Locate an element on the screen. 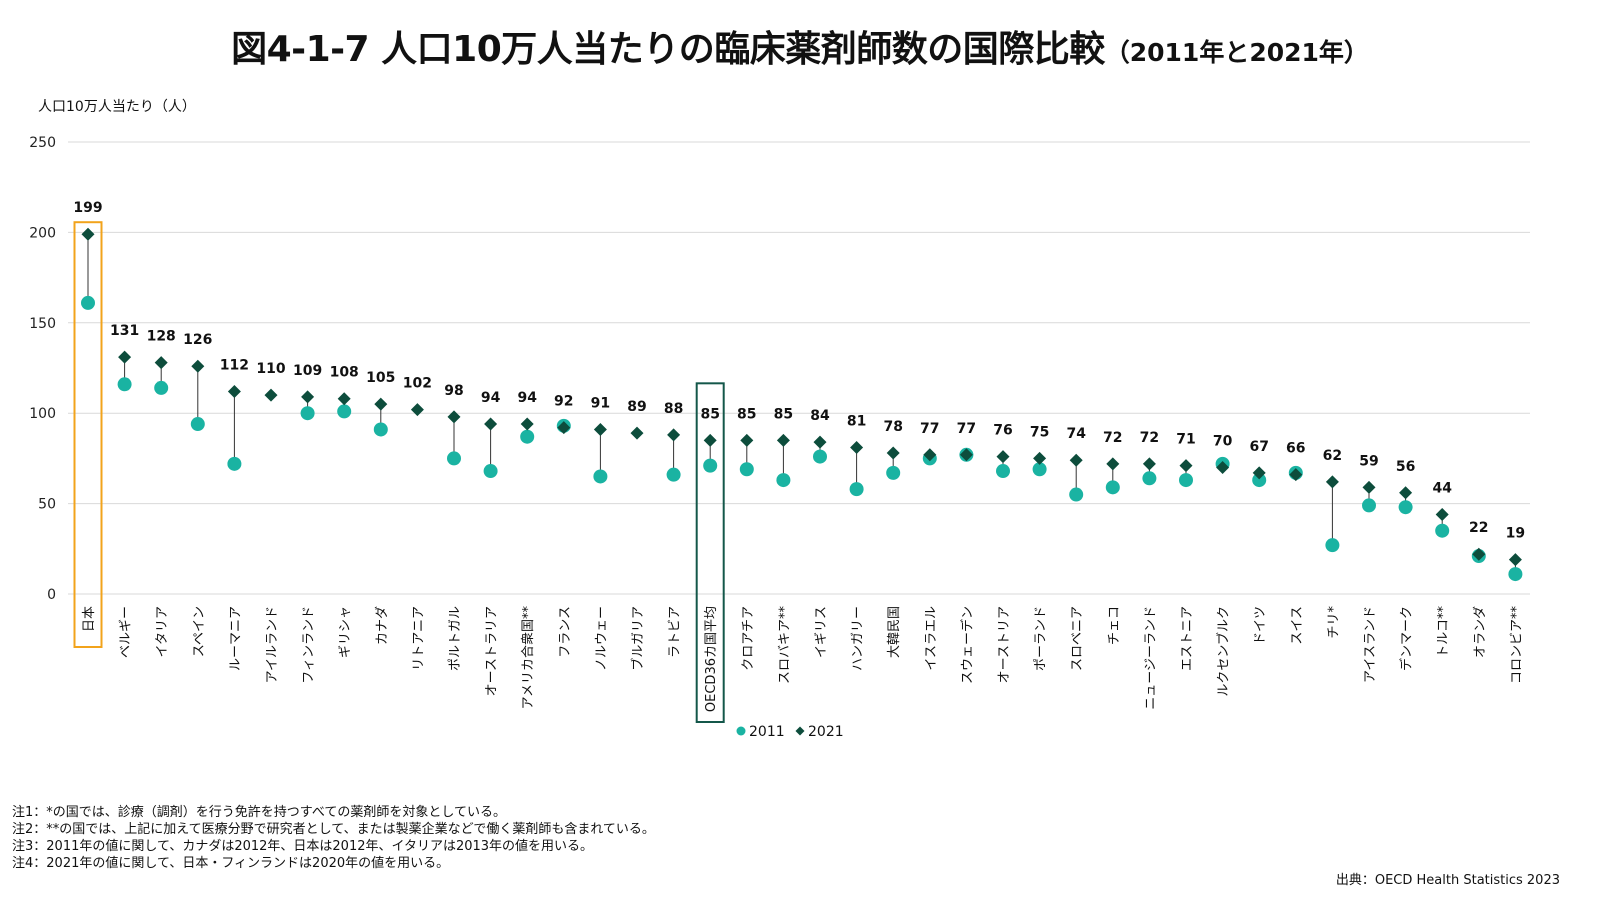 The width and height of the screenshot is (1600, 900). category-label: ドイツ is located at coordinates (1260, 625).